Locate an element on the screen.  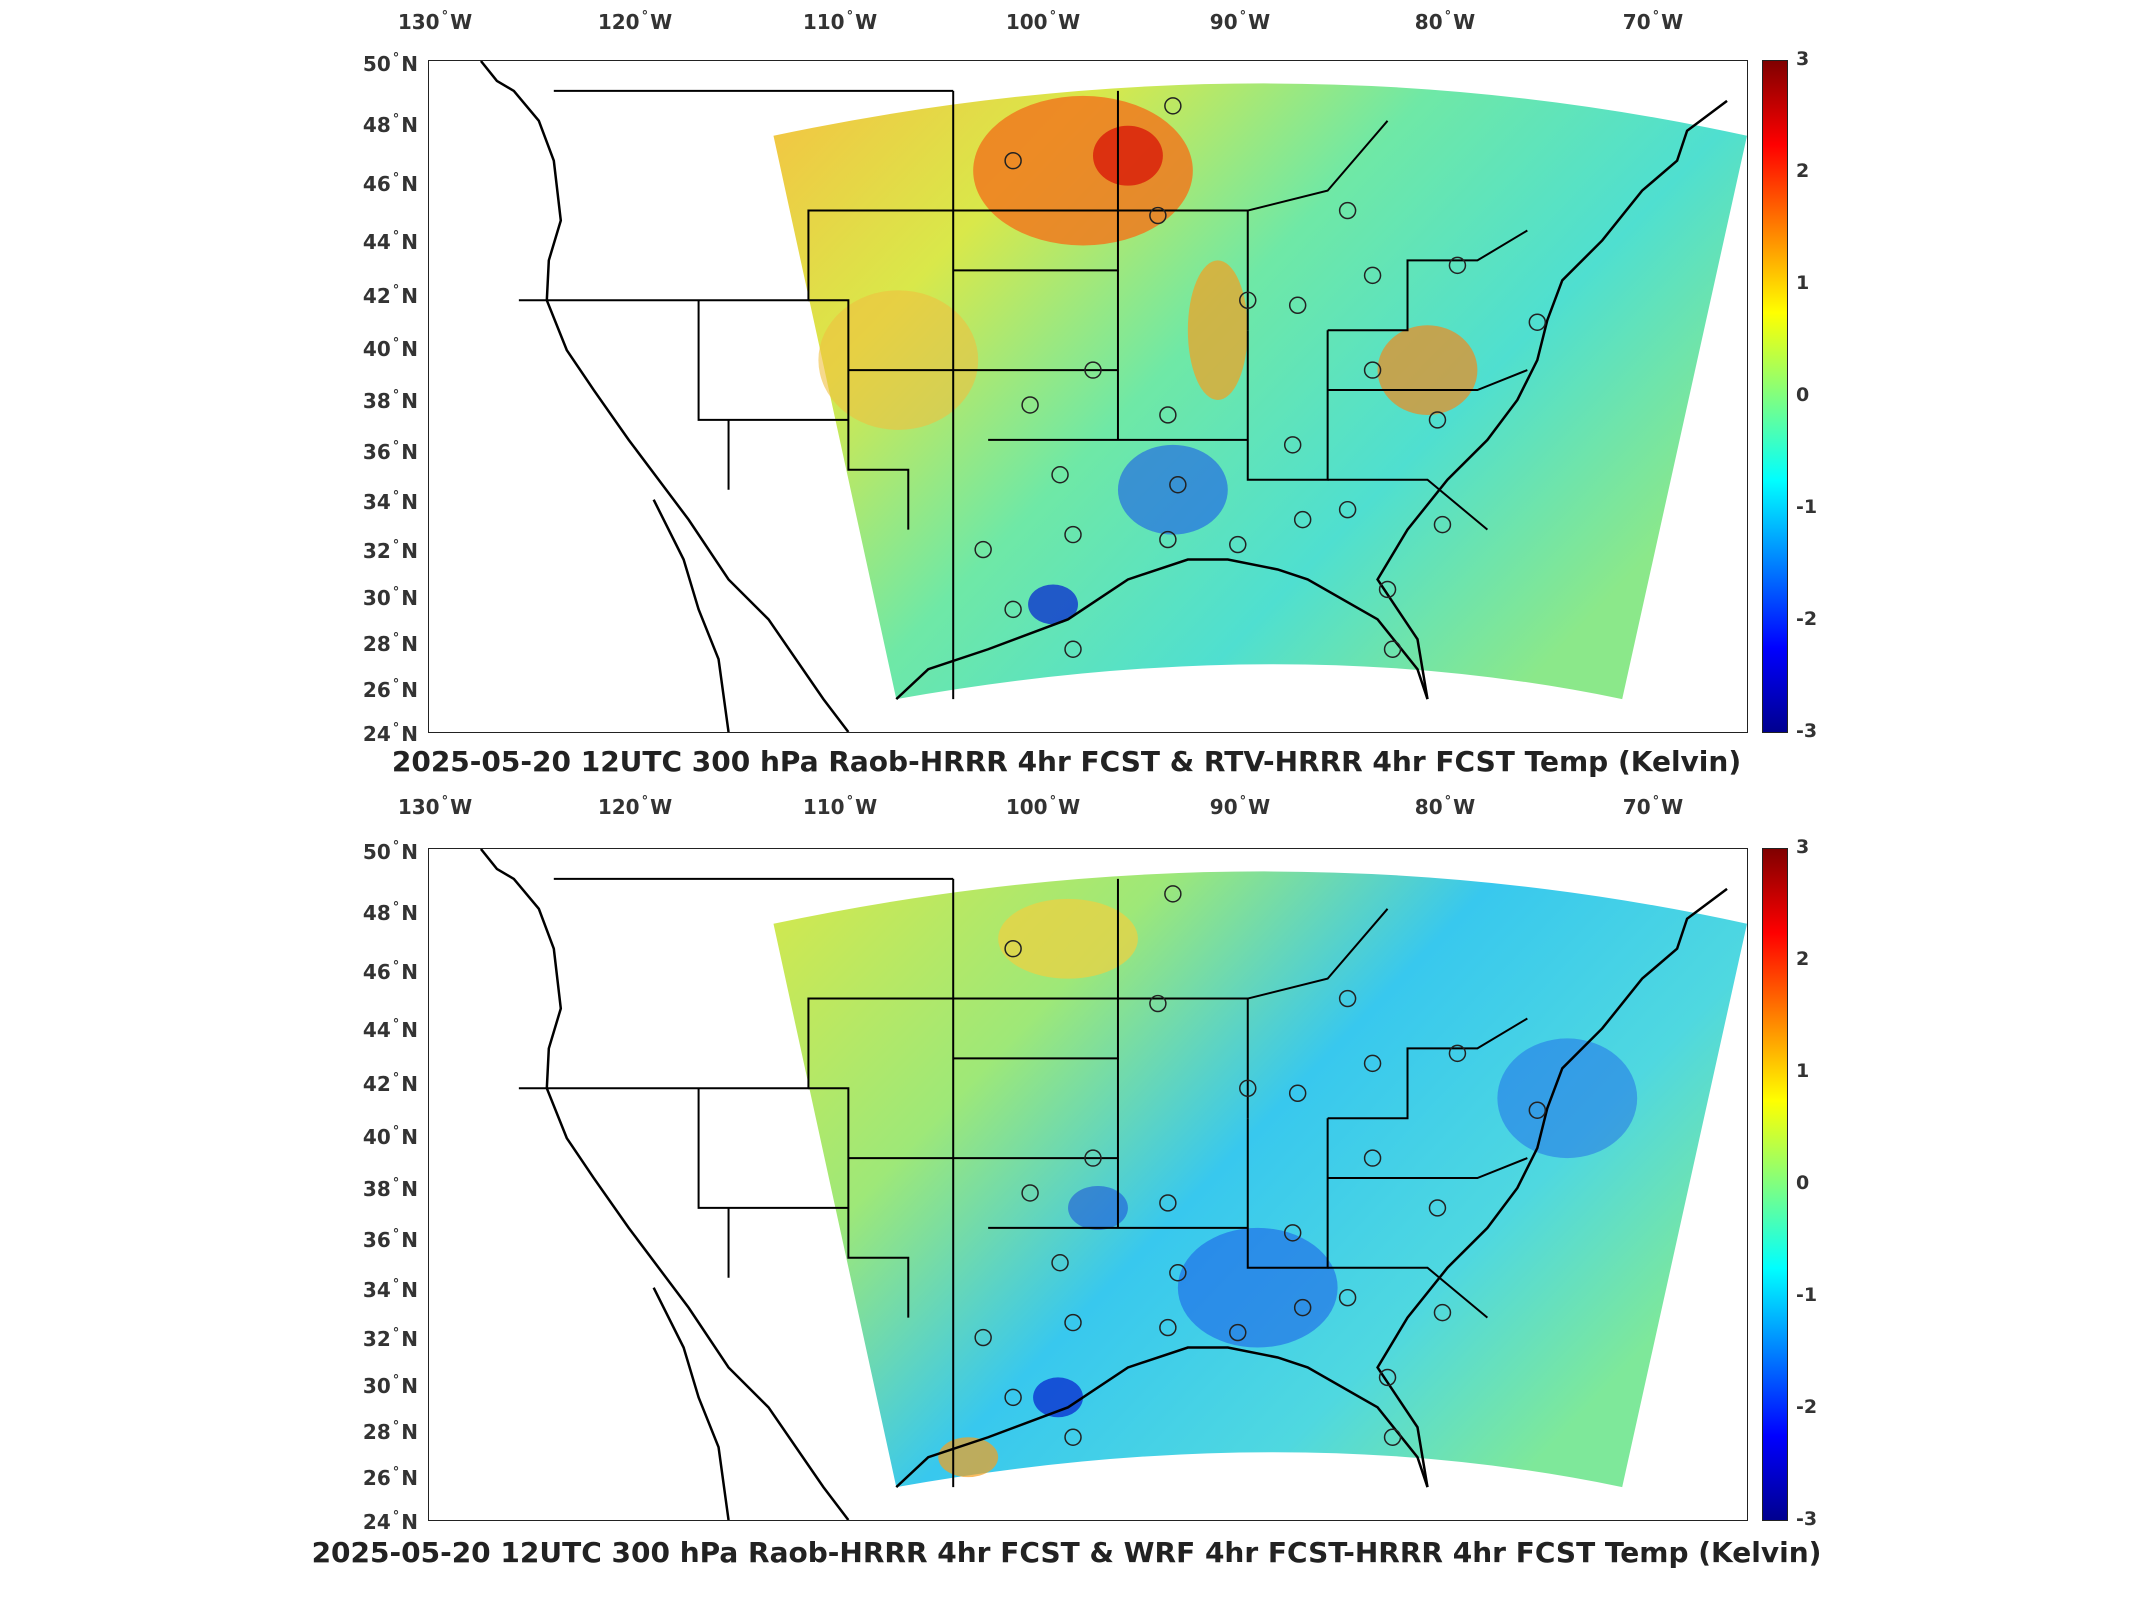
colorbar-bottom is located at coordinates (1775, 1184).